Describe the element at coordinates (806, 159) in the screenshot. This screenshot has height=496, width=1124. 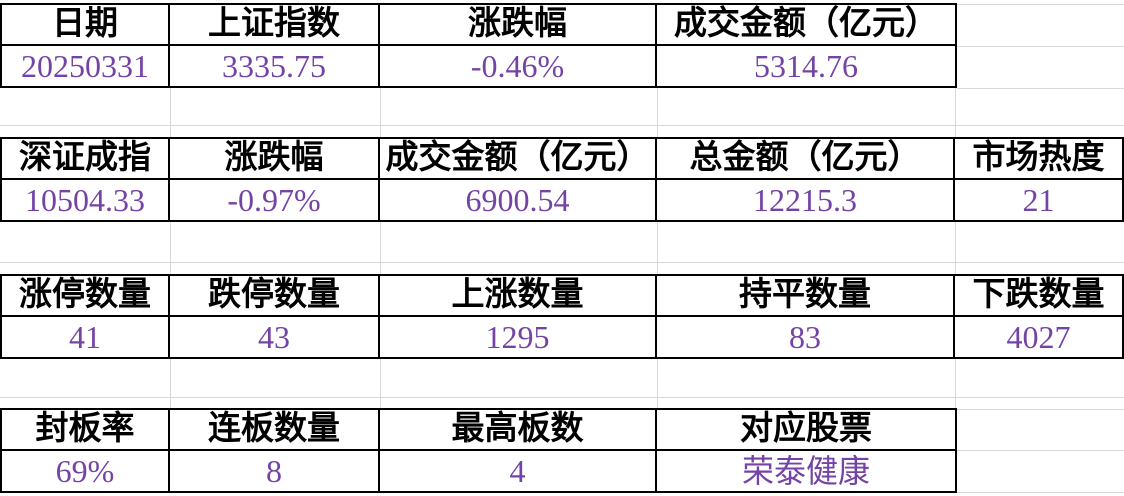
I see `header-cell-total-amount: 总金额（亿元）` at that location.